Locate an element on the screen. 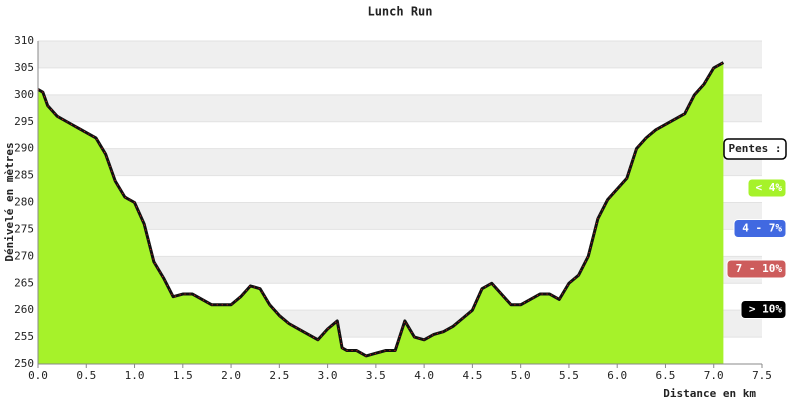 The width and height of the screenshot is (800, 400). x-axis-label: Distance en km is located at coordinates (709, 393).